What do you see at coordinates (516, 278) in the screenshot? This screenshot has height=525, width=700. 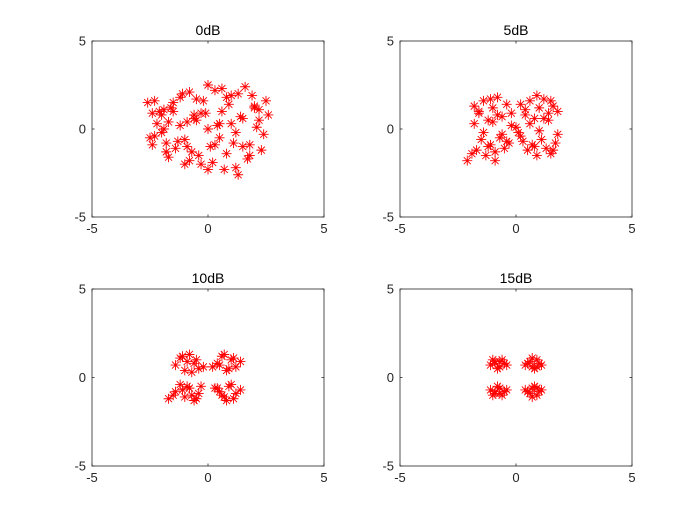 I see `subplot-title: 15dB` at bounding box center [516, 278].